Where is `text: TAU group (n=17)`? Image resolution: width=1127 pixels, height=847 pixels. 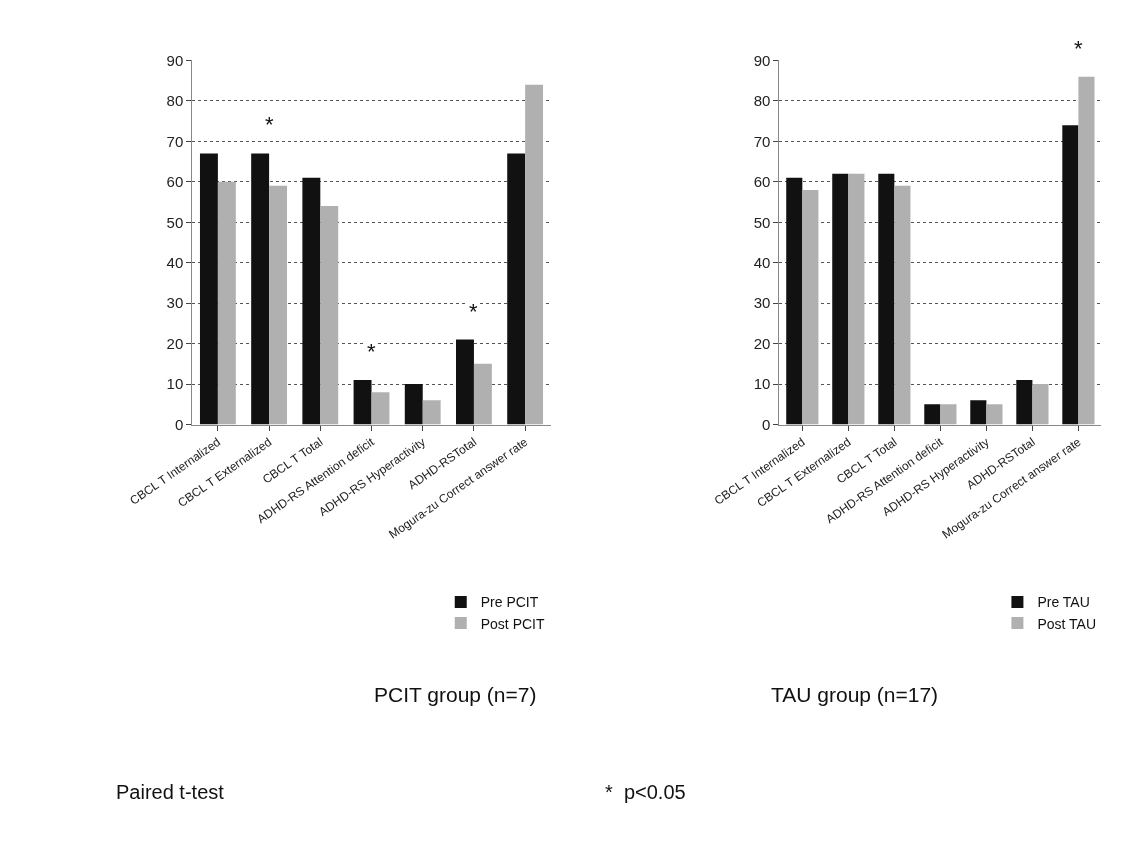
text: TAU group (n=17) is located at coordinates (855, 694).